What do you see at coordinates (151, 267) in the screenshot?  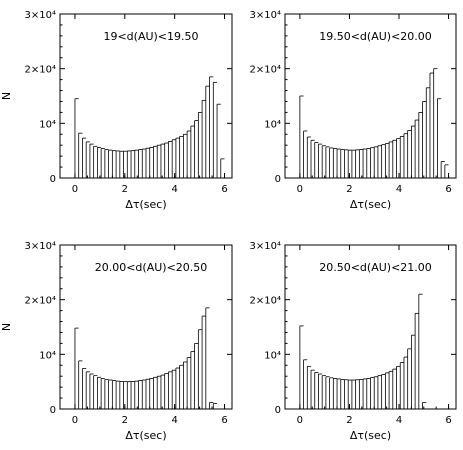 I see `panel-title: 20.00<d(AU)<20.50` at bounding box center [151, 267].